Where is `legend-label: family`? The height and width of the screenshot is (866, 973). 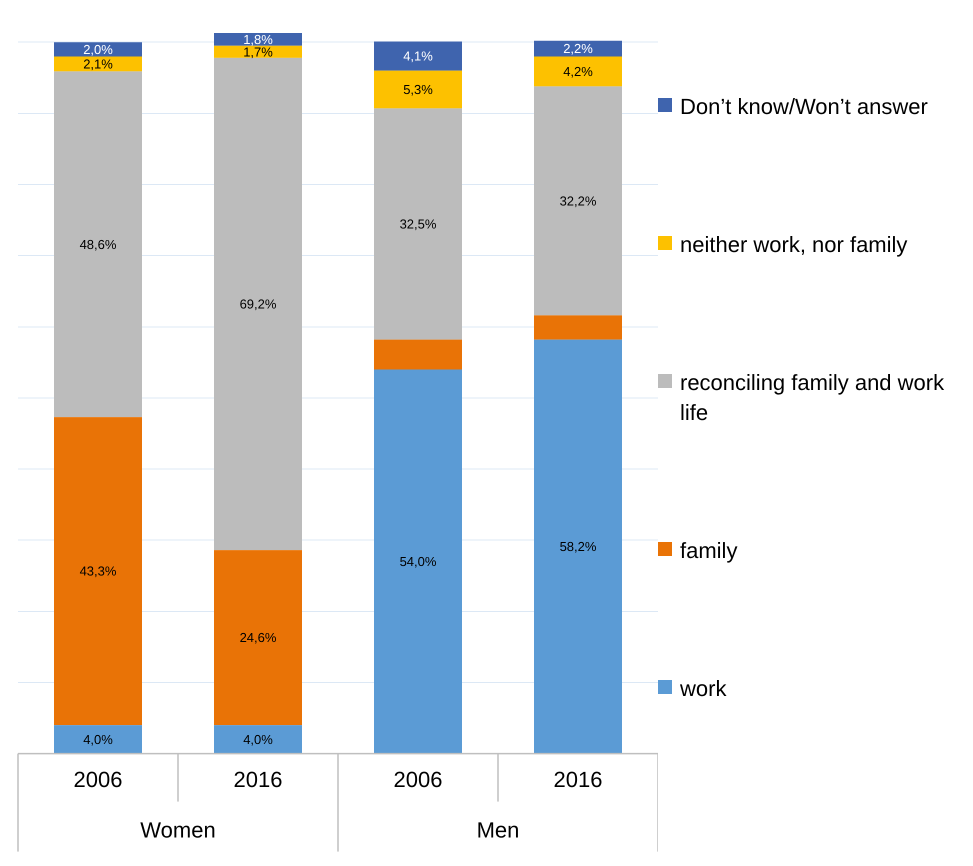 legend-label: family is located at coordinates (709, 551).